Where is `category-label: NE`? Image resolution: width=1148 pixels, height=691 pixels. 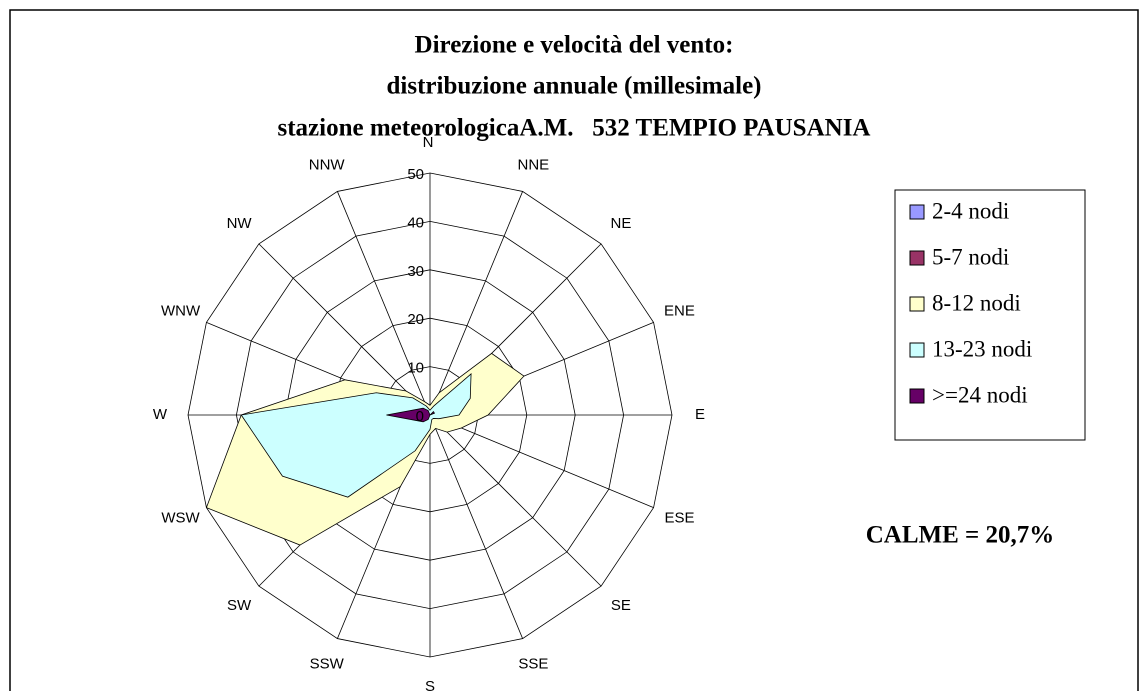
category-label: NE is located at coordinates (620, 223).